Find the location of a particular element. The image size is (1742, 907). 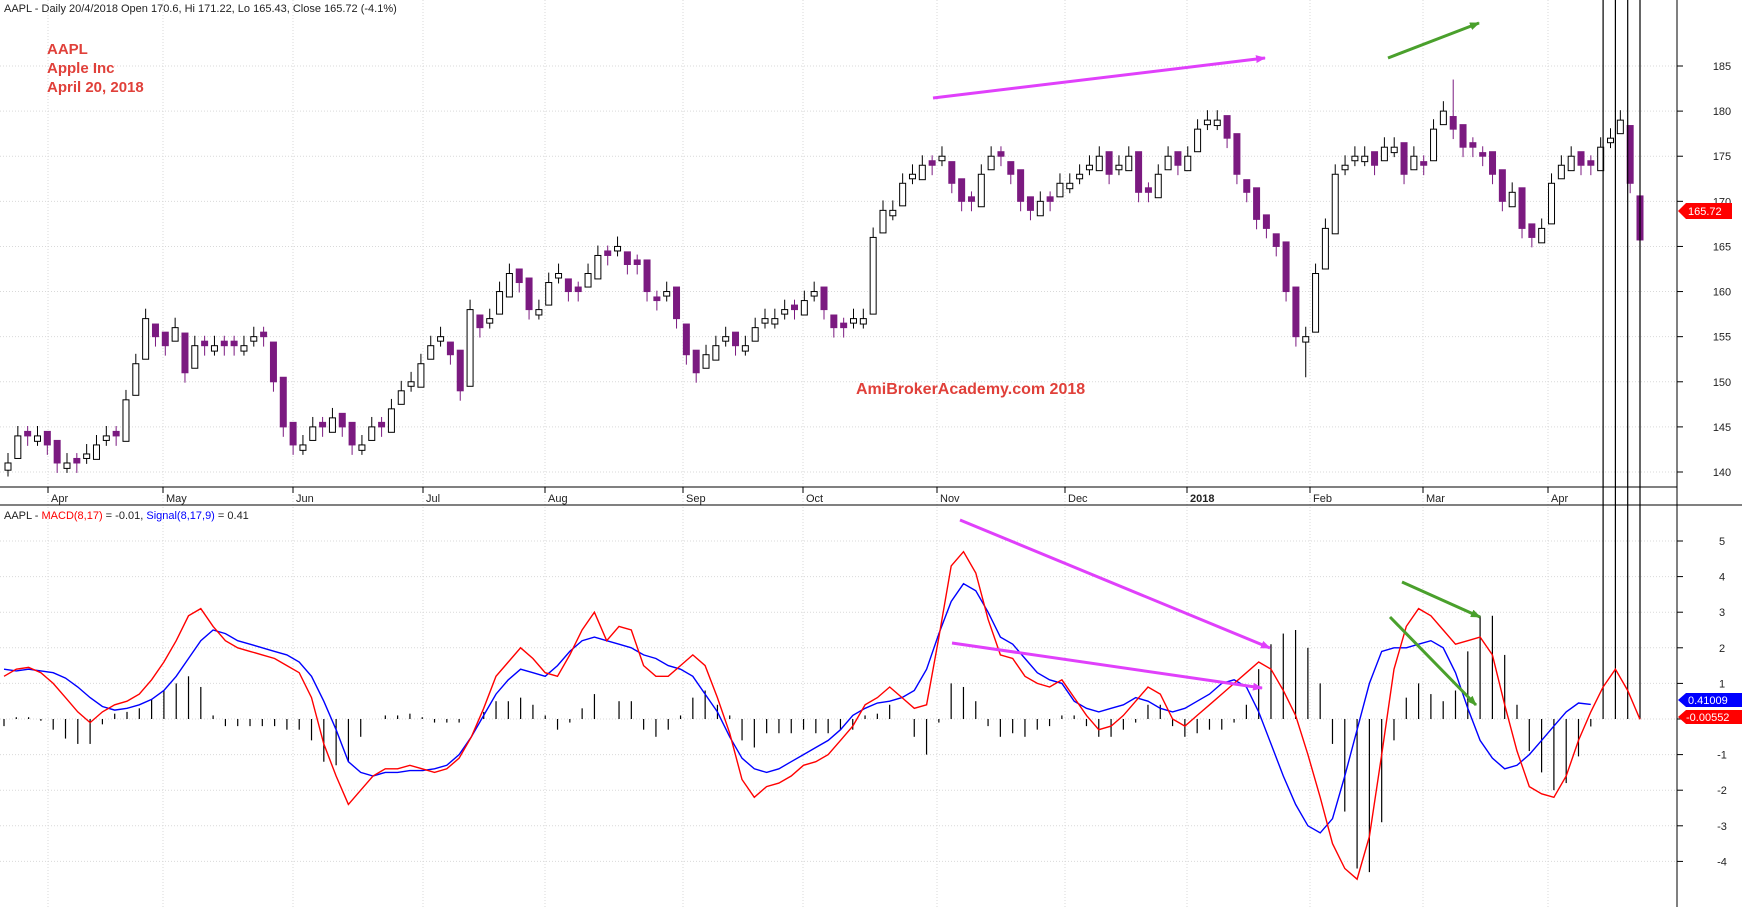

macd-tick-label: -2 is located at coordinates (1722, 791).